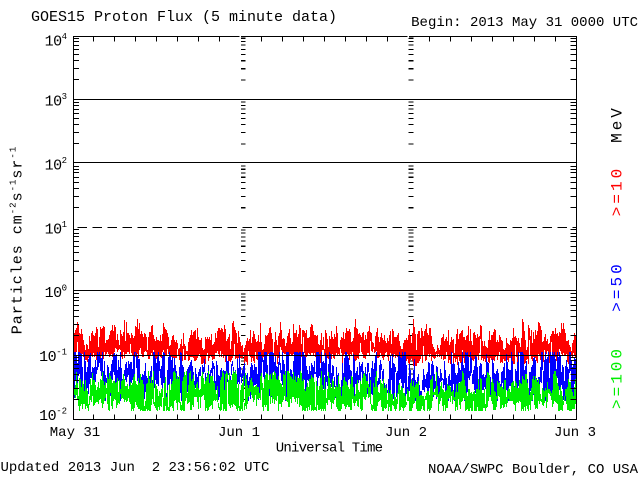 The image size is (640, 480). I want to click on svg-text:Updated 2013 Jun 2 23:56:02 U: Updated 2013 Jun 2 23:56:02 UTC, so click(135, 468).